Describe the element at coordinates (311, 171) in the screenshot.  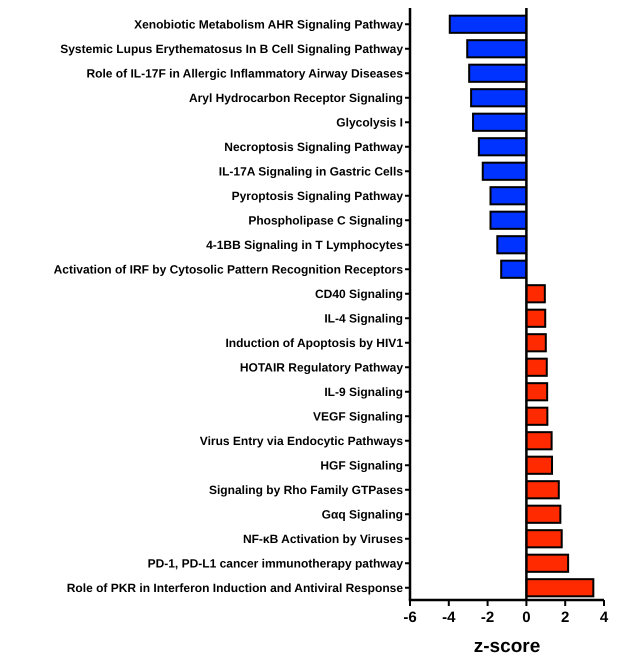
I see `y-tick-label: IL-17A Signaling in Gastric Cells` at that location.